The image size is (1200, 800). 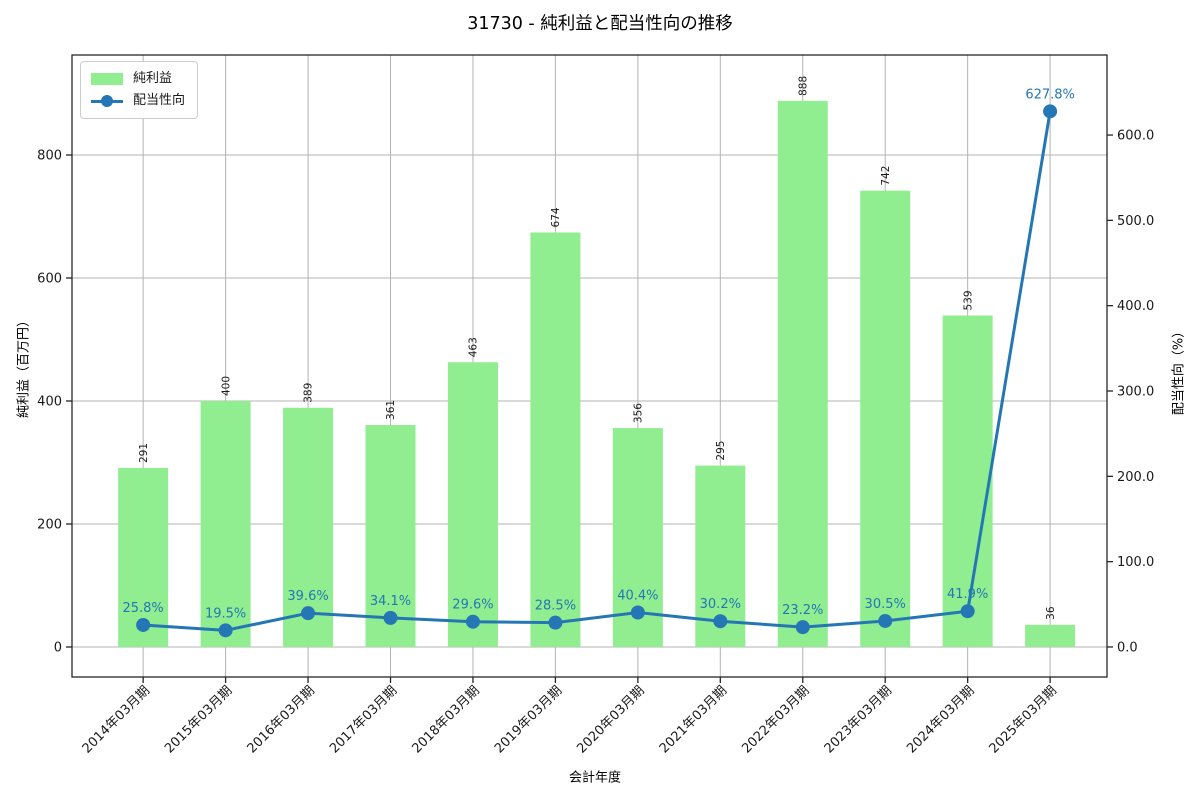 I want to click on bar-value-label: 539, so click(x=968, y=300).